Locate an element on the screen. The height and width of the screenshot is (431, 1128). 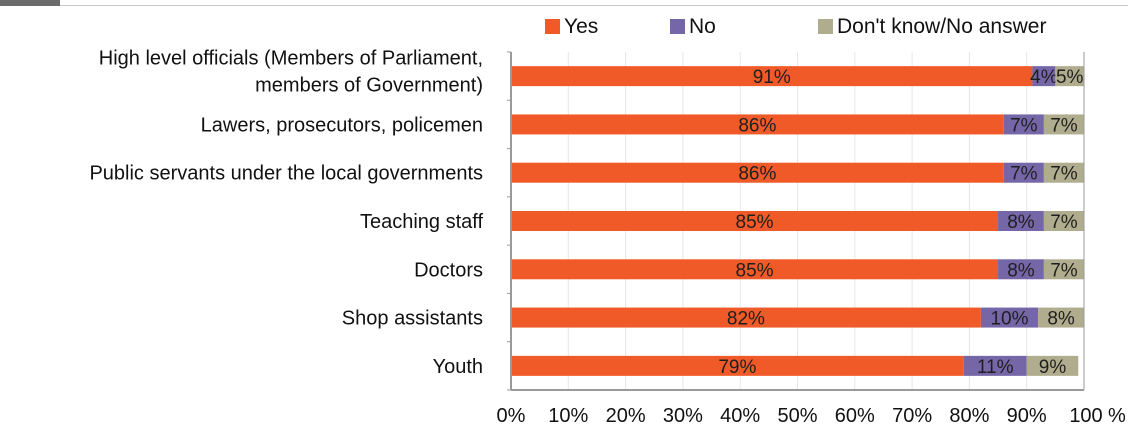
x-tick-label: 40% is located at coordinates (740, 416).